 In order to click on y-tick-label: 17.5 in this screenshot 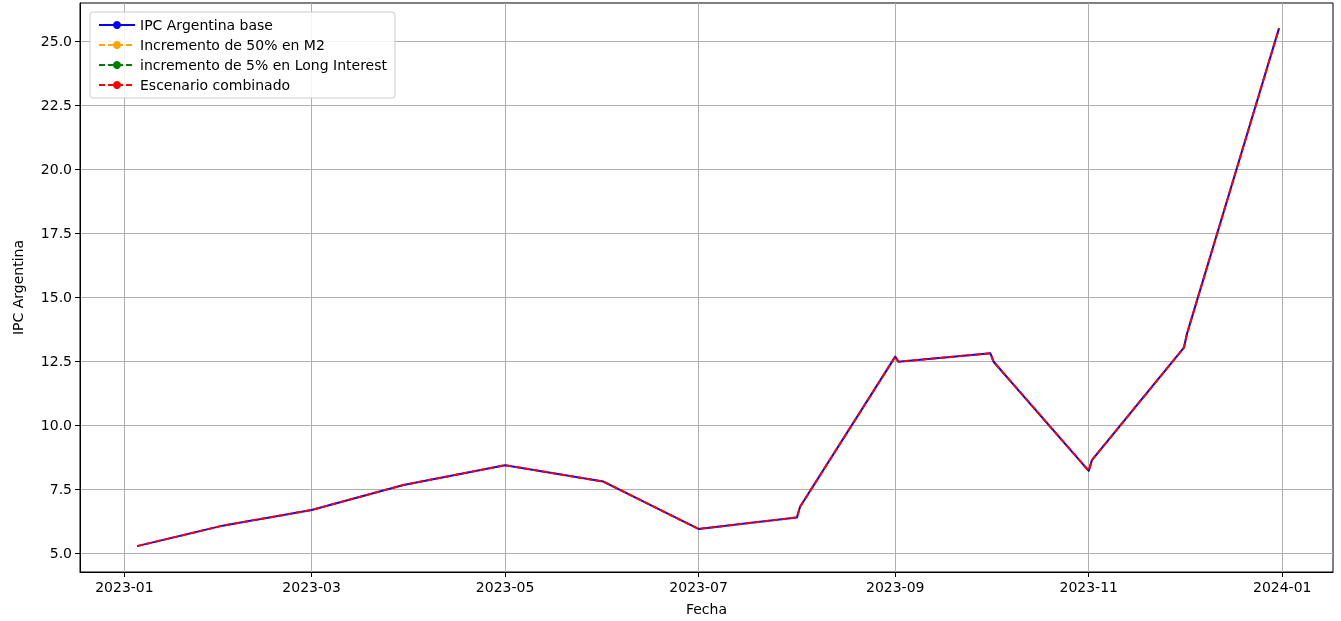, I will do `click(56, 232)`.